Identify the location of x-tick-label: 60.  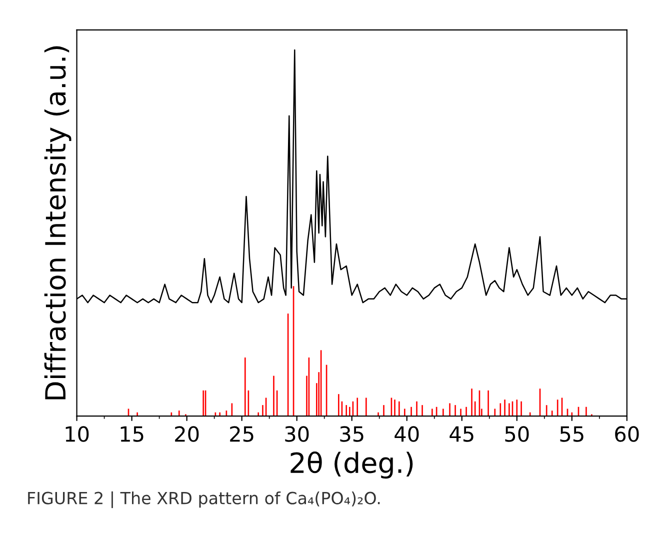
(627, 434).